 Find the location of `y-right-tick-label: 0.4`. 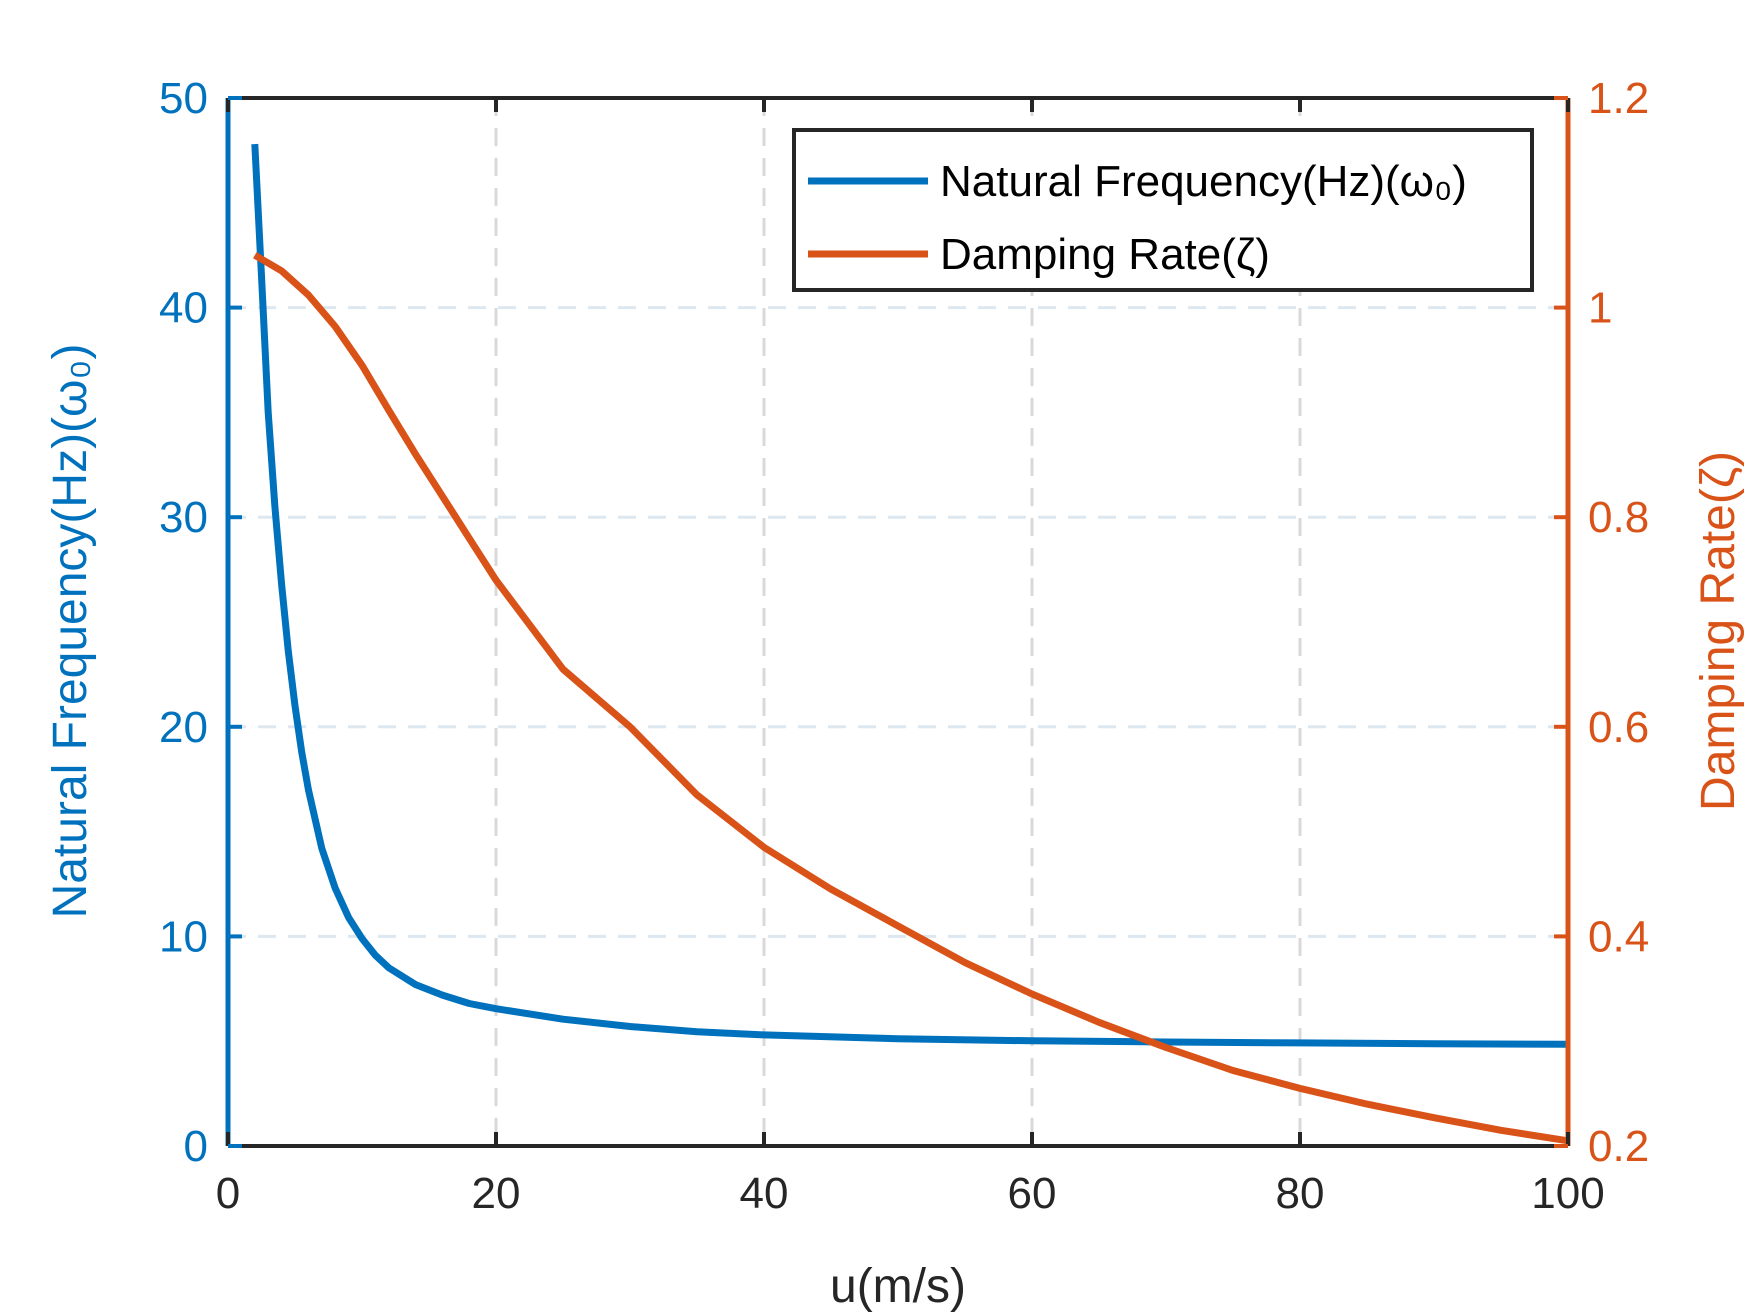

y-right-tick-label: 0.4 is located at coordinates (1618, 936).